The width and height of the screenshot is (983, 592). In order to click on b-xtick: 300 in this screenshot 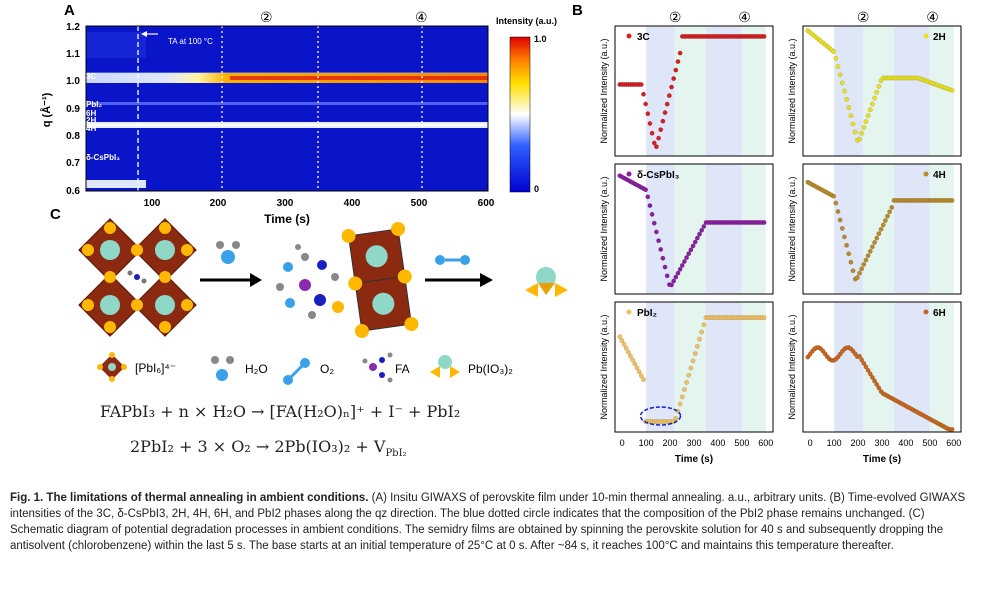, I will do `click(881, 443)`.